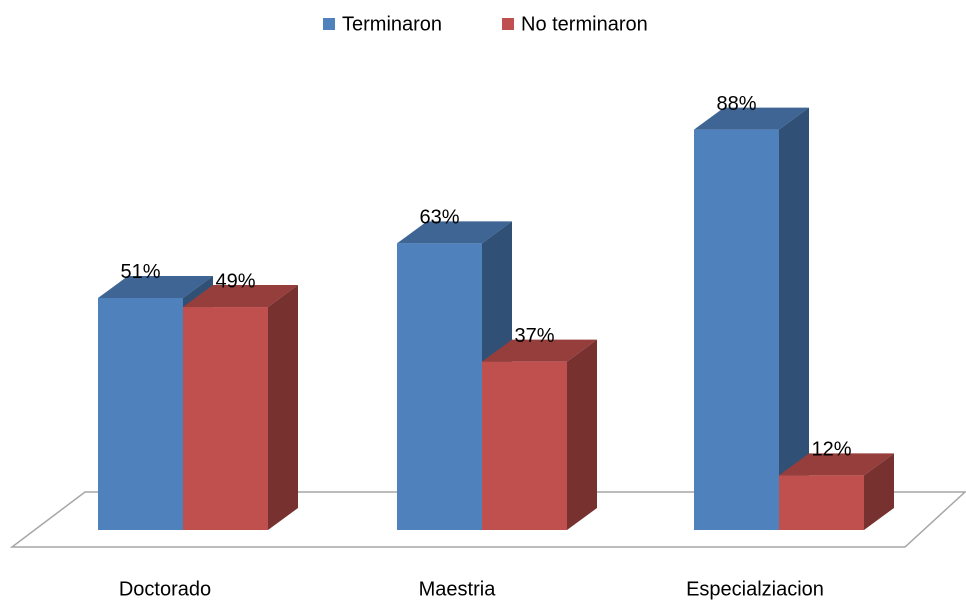  What do you see at coordinates (755, 589) in the screenshot?
I see `x-tick-label: Especialziacion` at bounding box center [755, 589].